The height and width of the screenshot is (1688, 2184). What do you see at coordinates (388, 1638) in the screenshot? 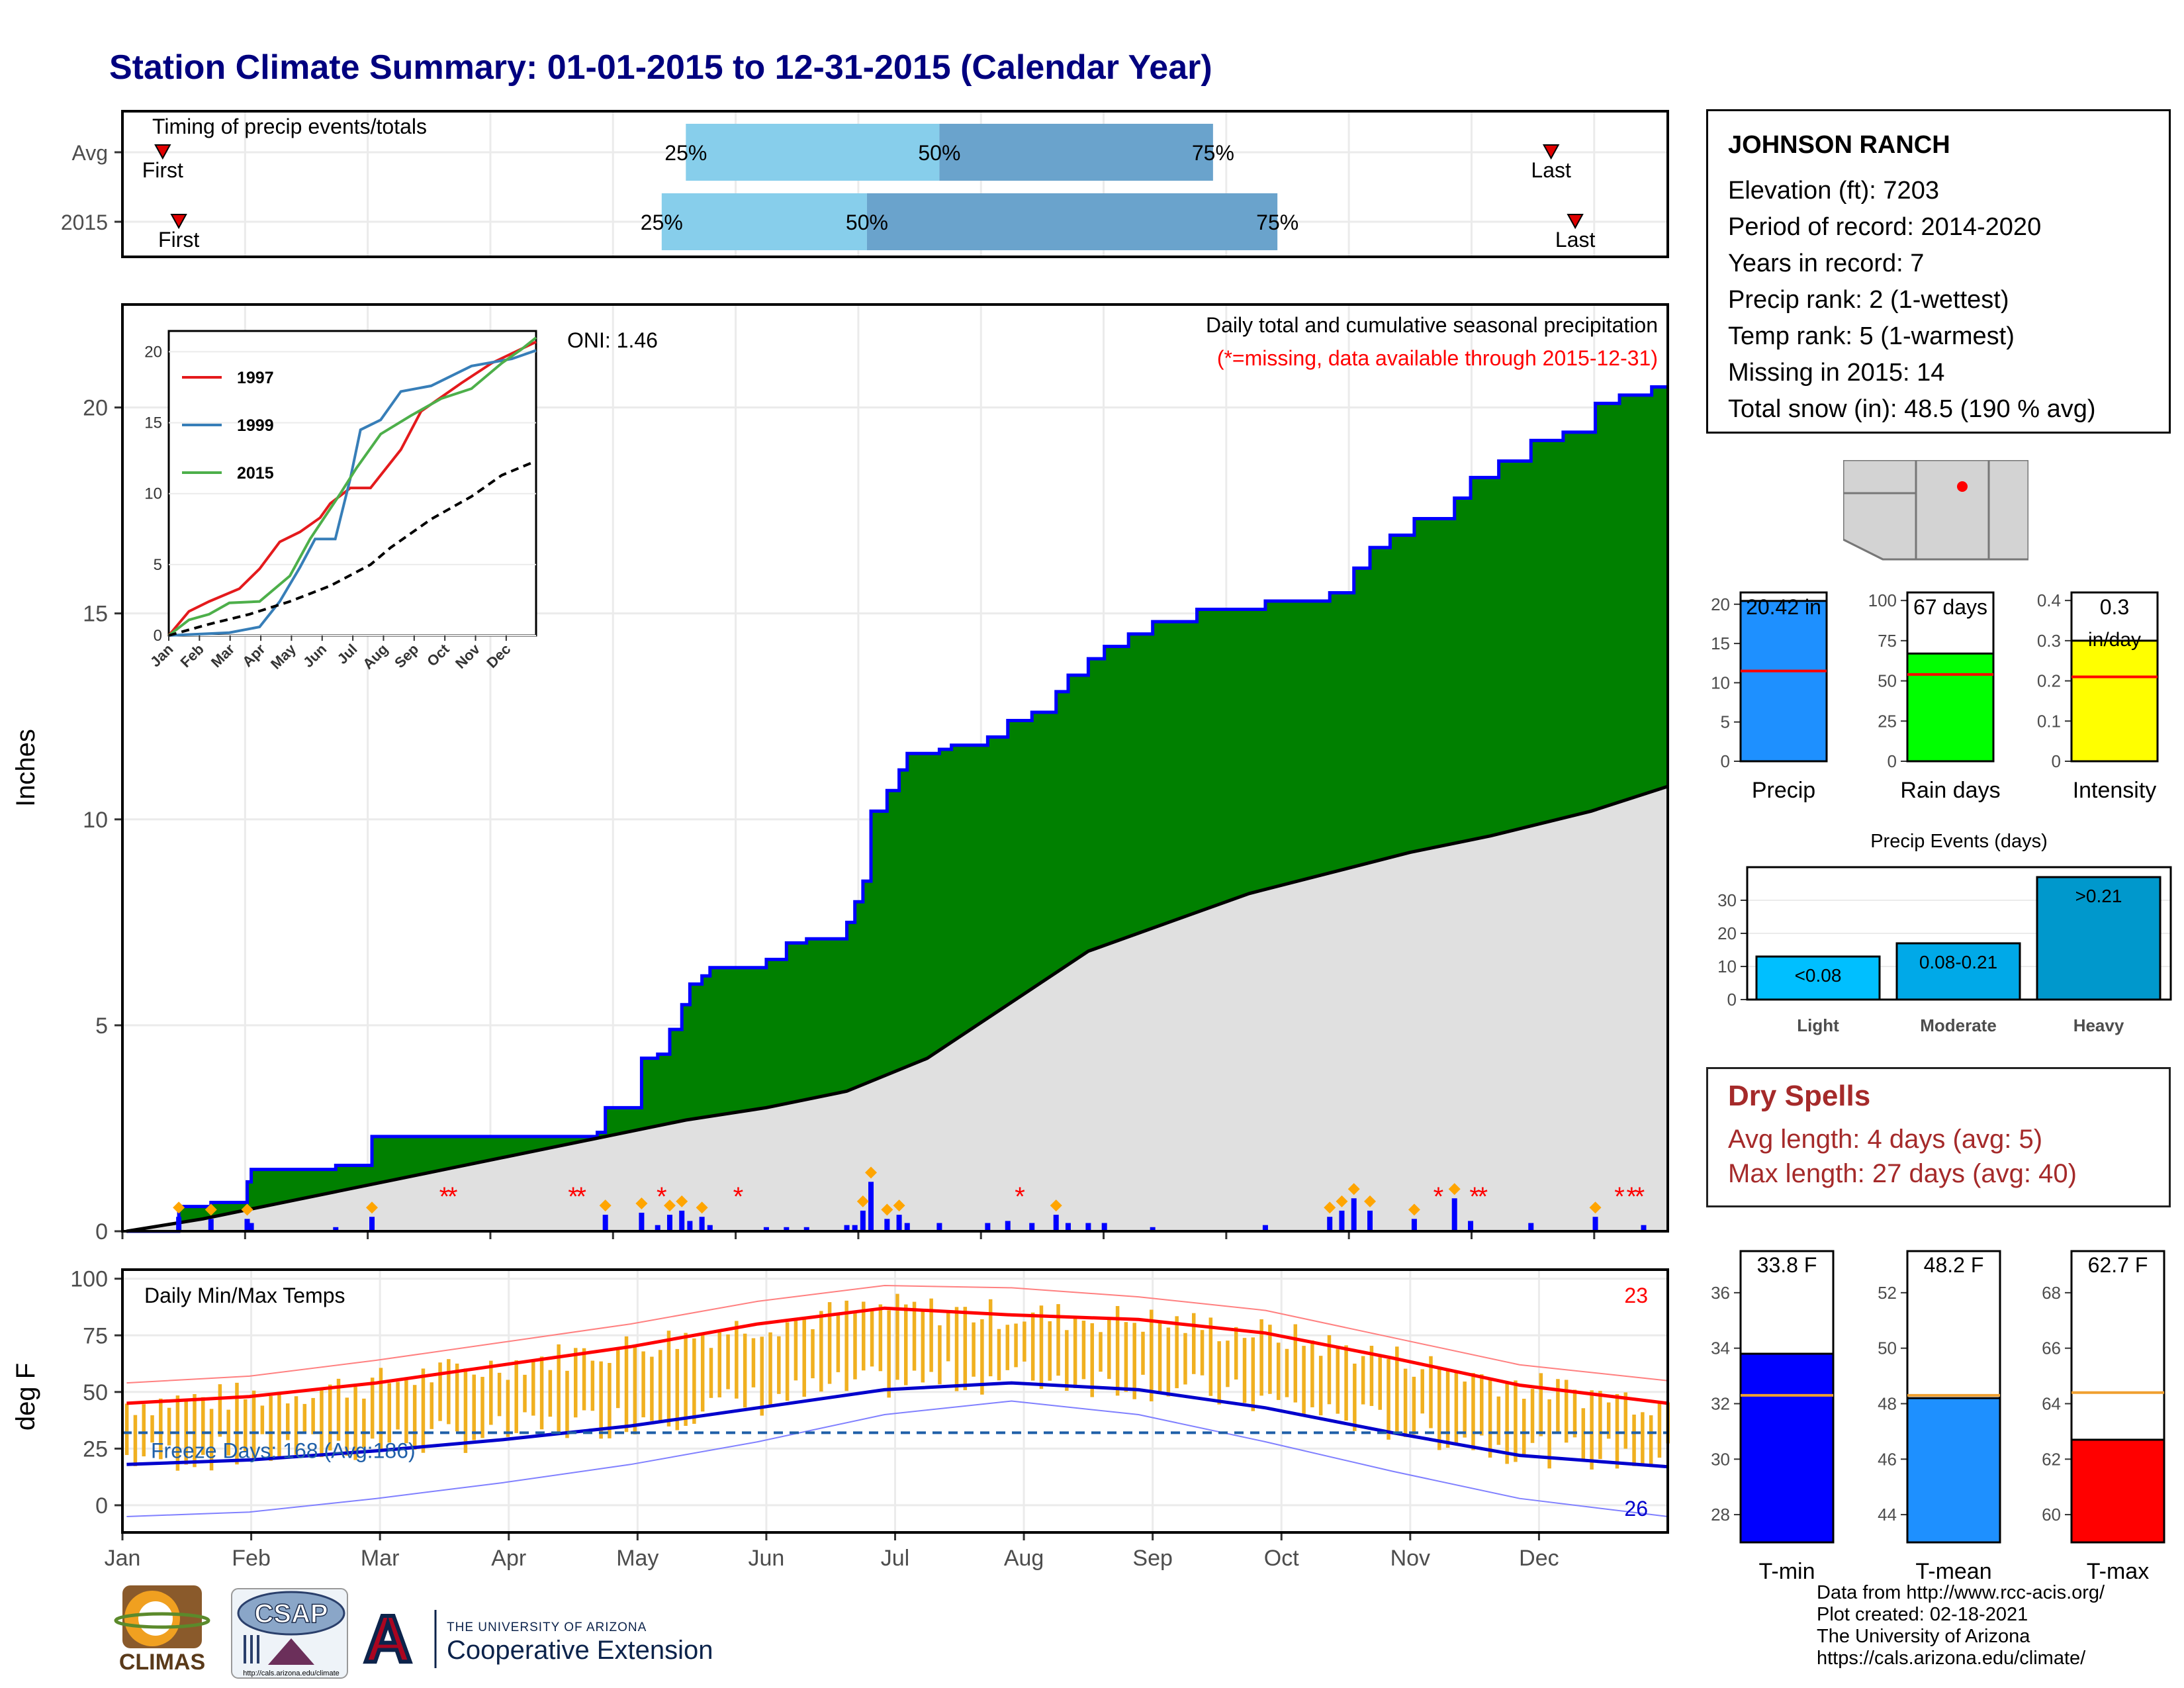
I see `ua-logo-a-icon: A` at bounding box center [388, 1638].